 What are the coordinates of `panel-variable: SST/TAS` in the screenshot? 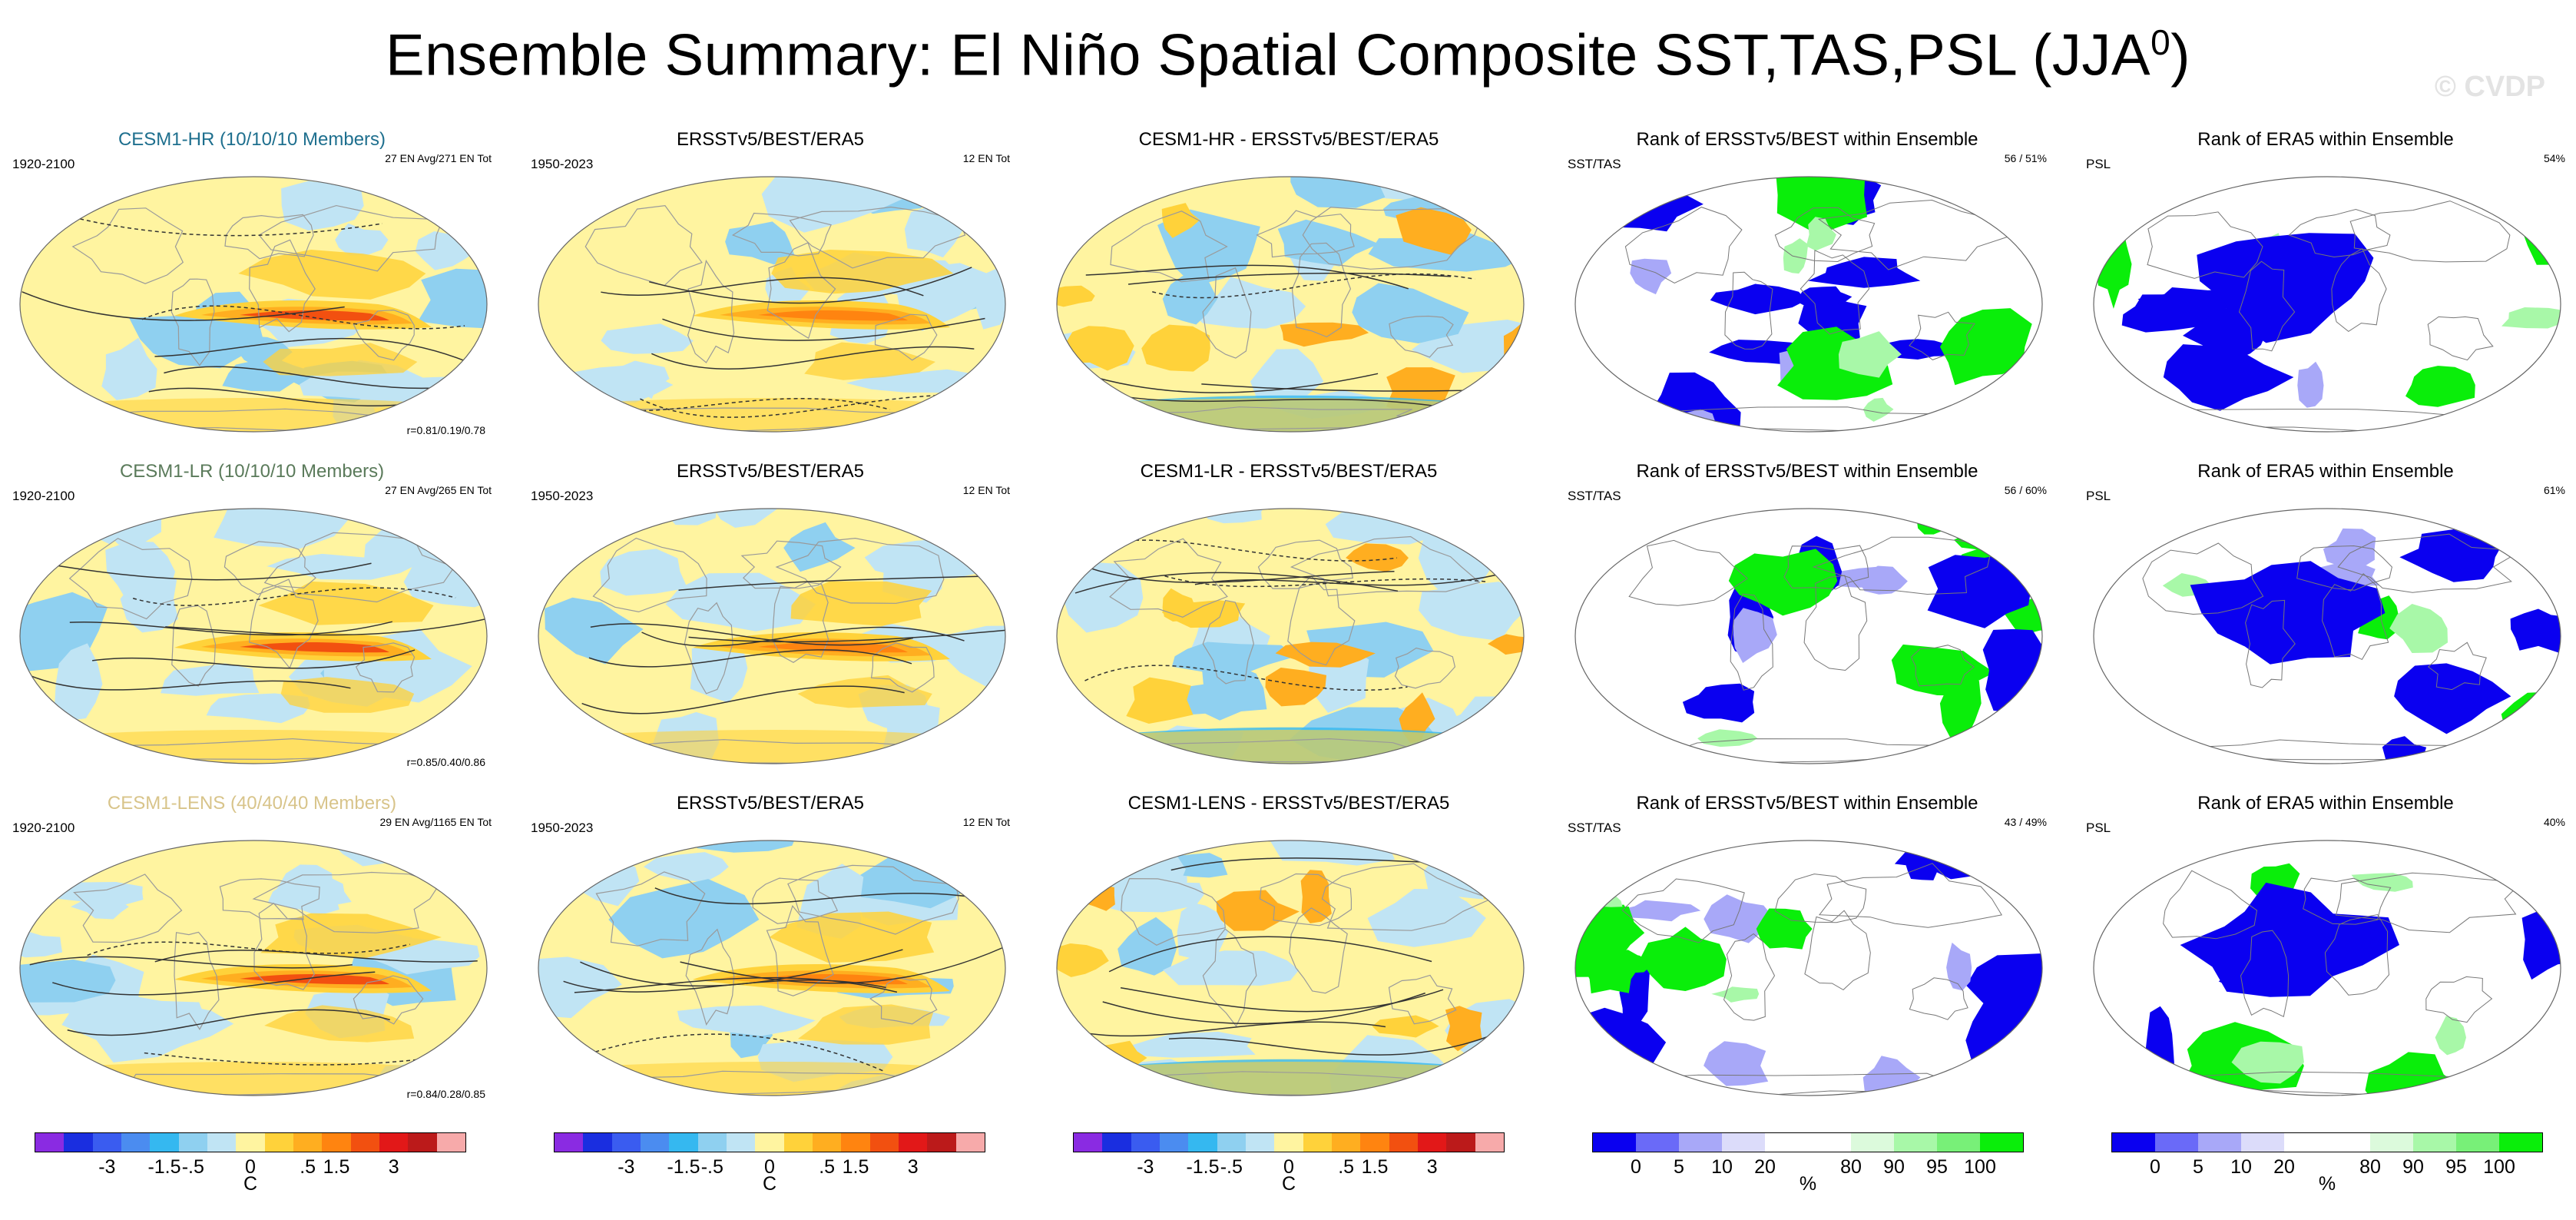 It's located at (1595, 828).